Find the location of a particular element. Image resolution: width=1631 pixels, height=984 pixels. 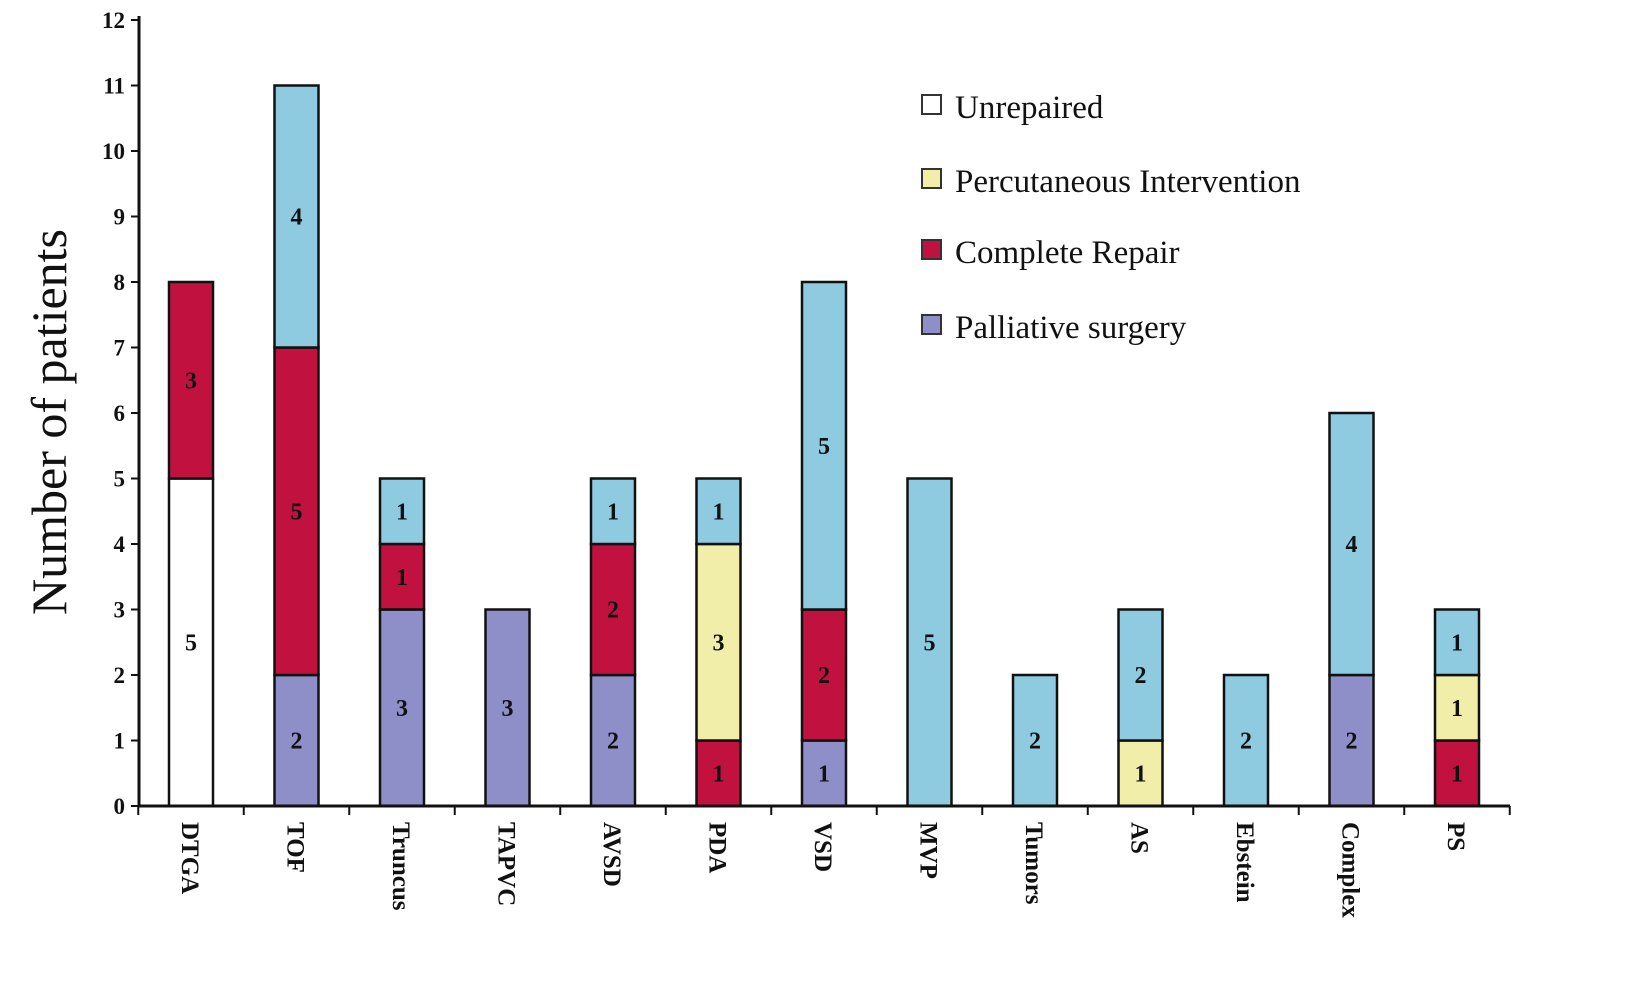

y-tick-label: 10 is located at coordinates (113, 151).